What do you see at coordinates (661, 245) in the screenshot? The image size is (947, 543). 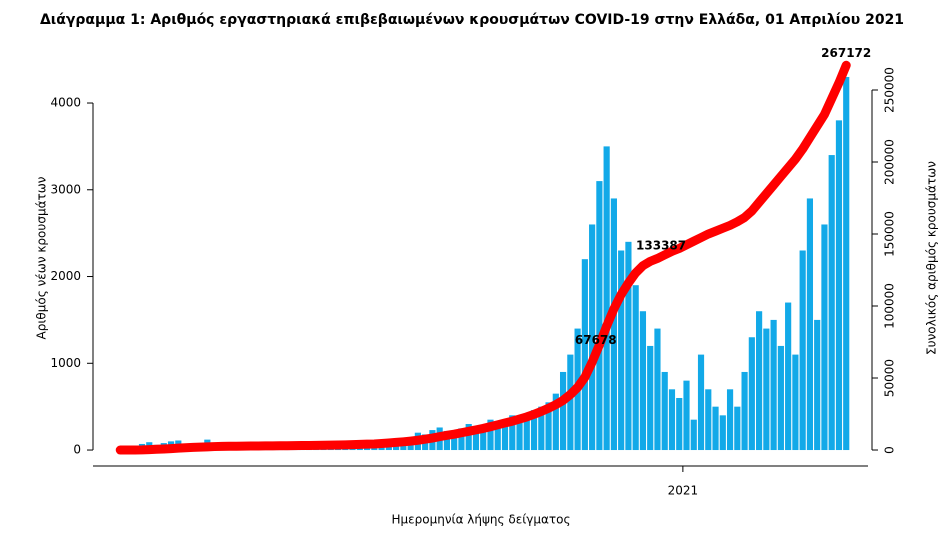 I see `annotation: 133387` at bounding box center [661, 245].